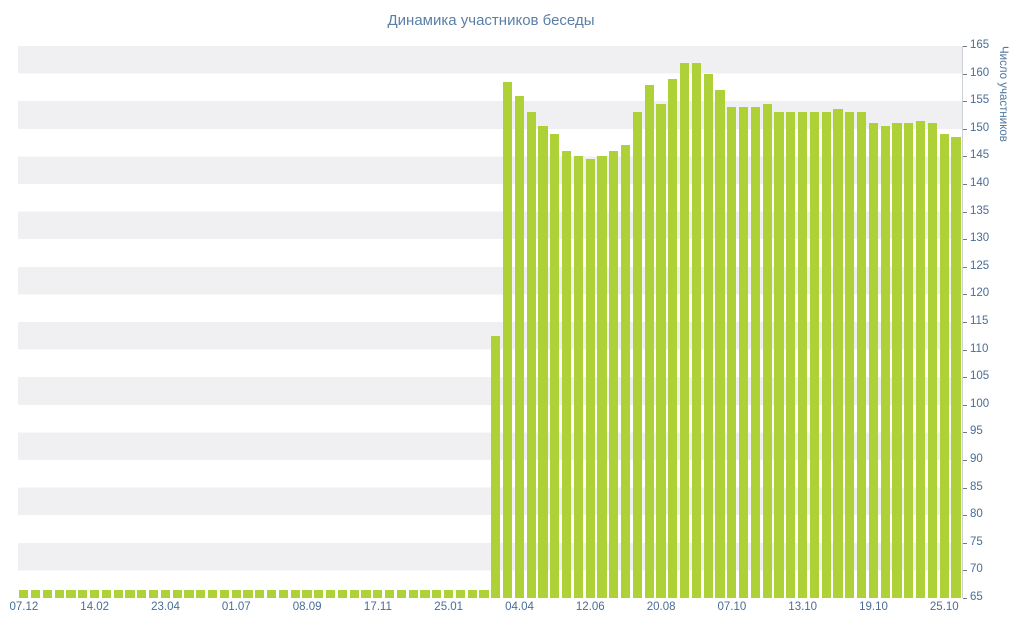 The image size is (1024, 640). I want to click on y-tick-label: 160, so click(980, 72).